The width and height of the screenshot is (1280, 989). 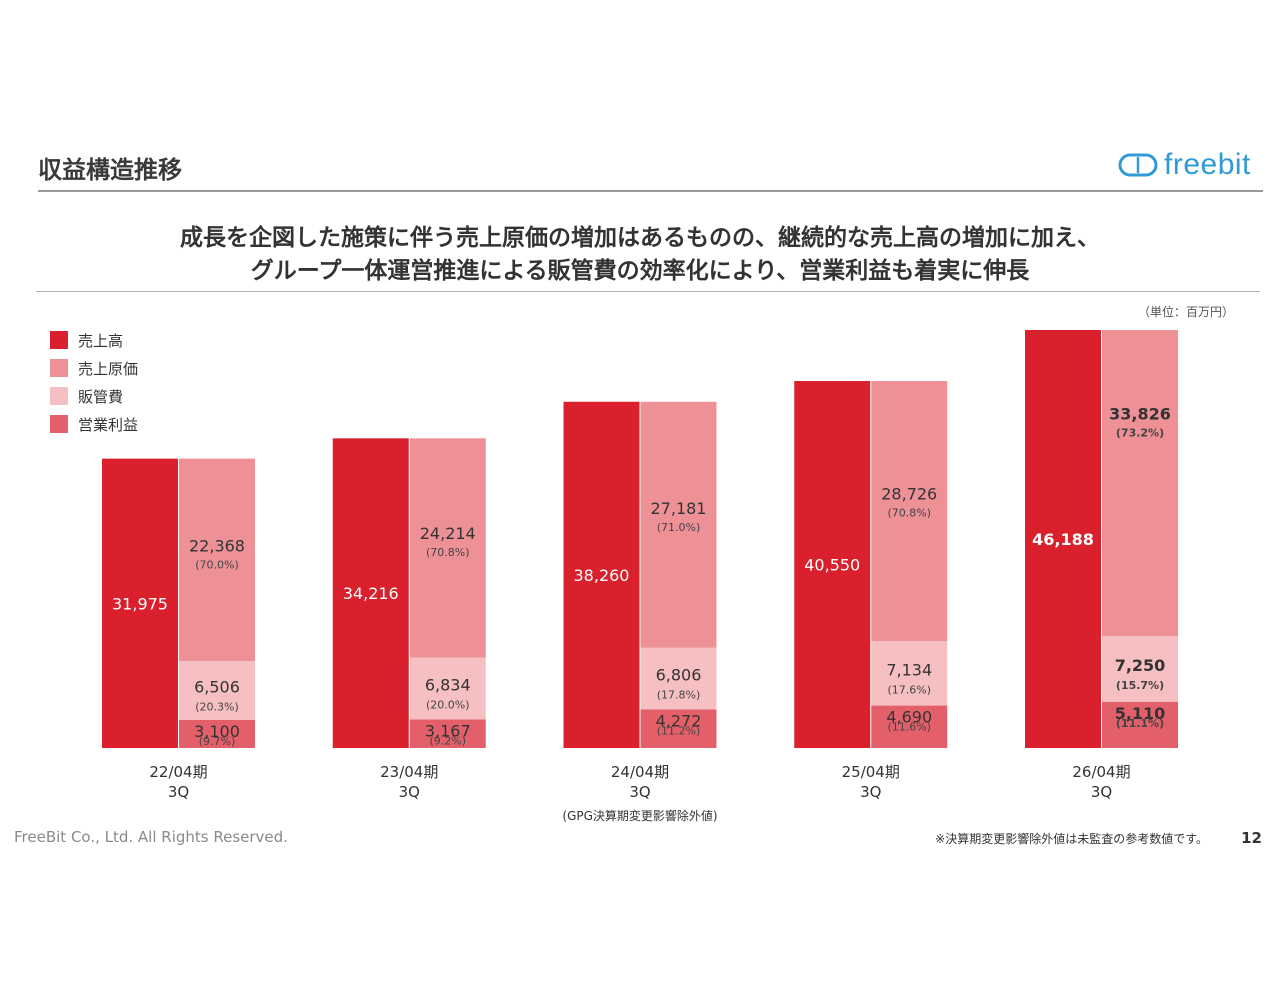 I want to click on op-profit-value-label-1: 3,100, so click(x=217, y=731).